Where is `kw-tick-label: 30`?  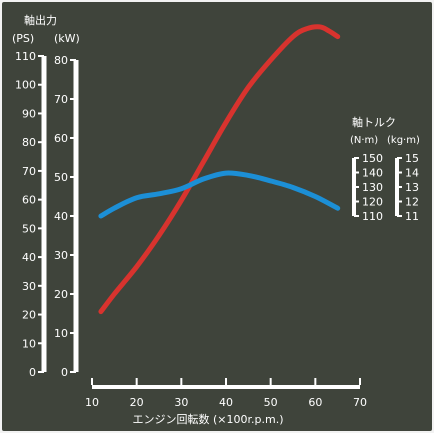 kw-tick-label: 30 is located at coordinates (61, 255).